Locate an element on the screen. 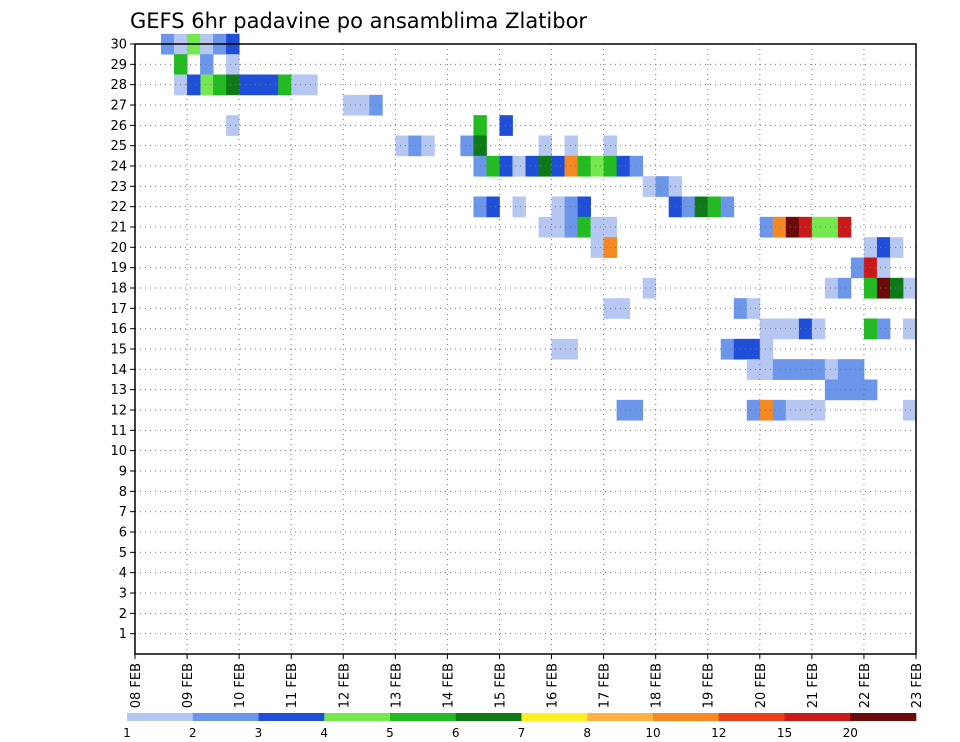  colorbar-label: 10 is located at coordinates (652, 733).